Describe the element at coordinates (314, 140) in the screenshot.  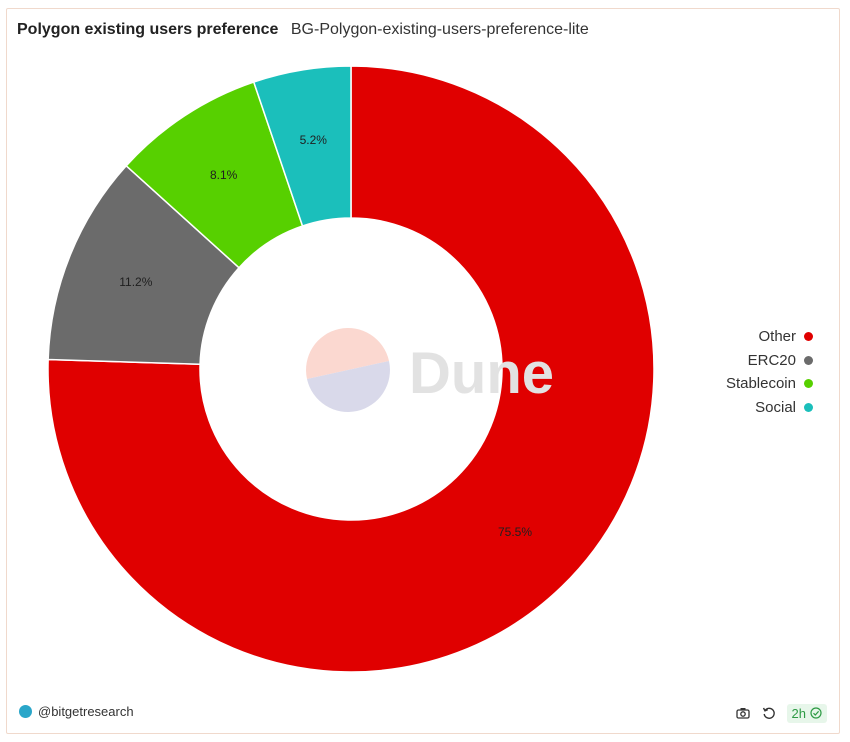
I see `slice-label-social: 5.2%` at that location.